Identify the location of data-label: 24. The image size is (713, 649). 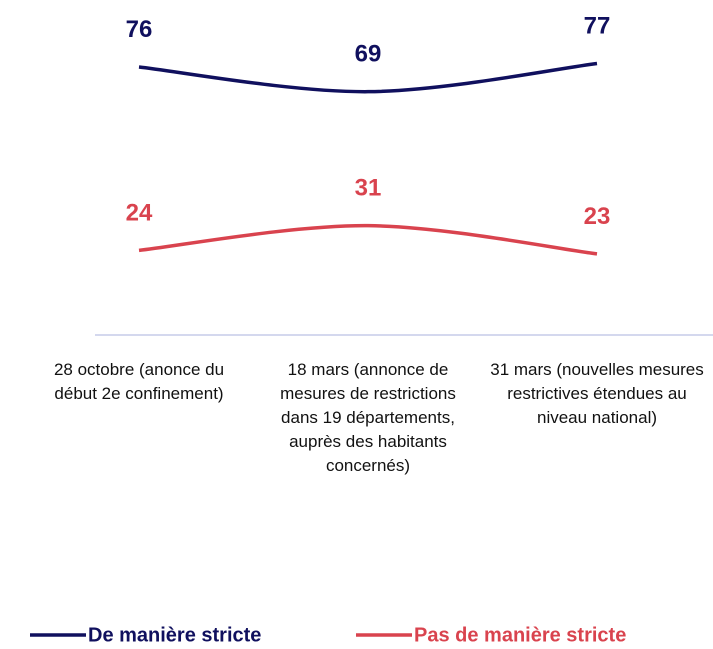
(139, 212).